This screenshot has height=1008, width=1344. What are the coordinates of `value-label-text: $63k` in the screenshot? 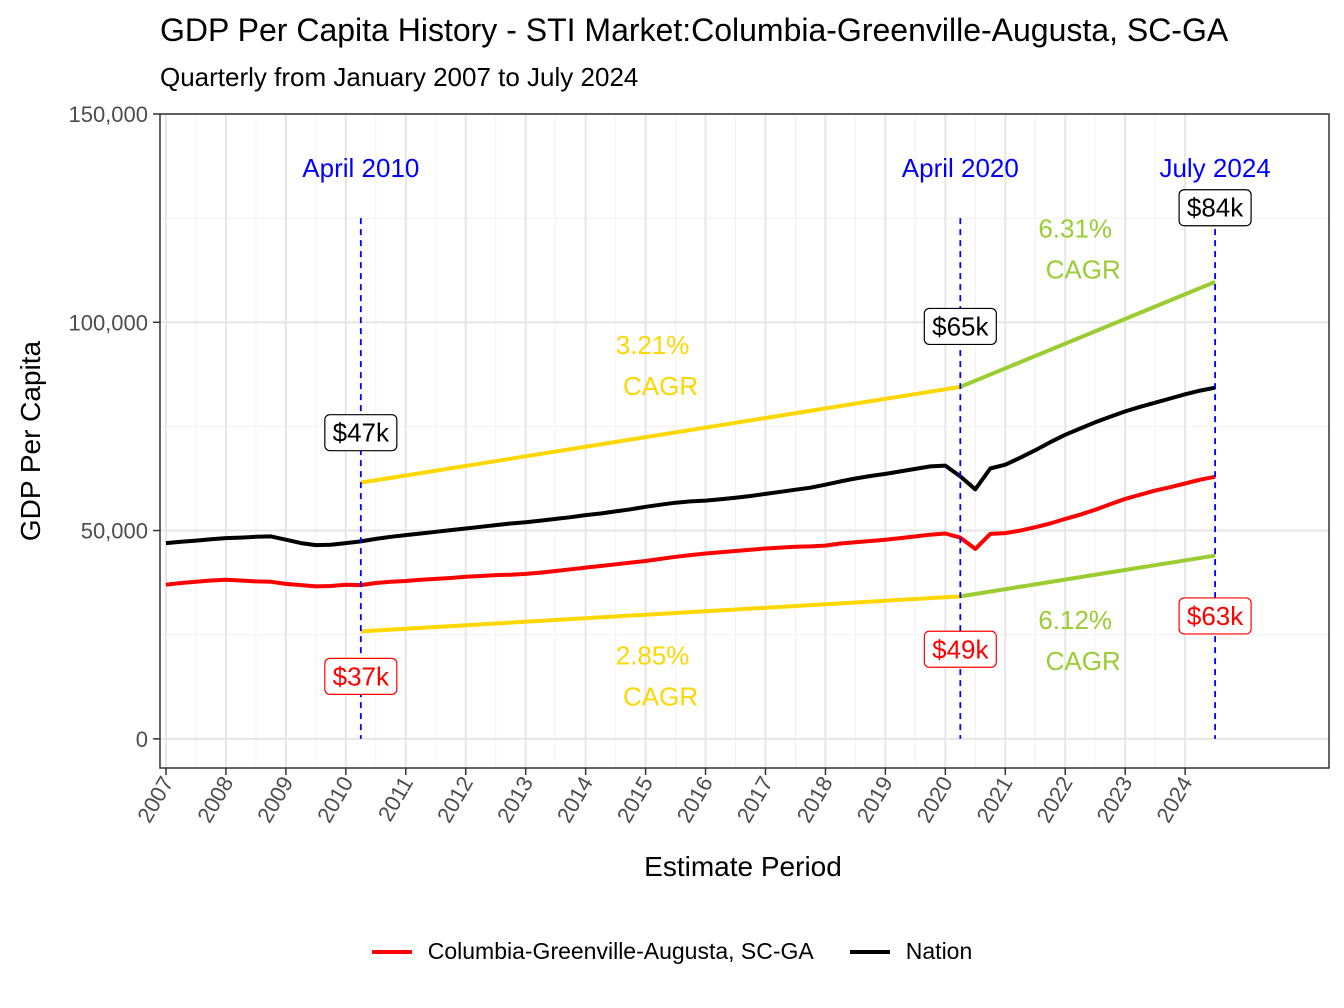 It's located at (1215, 616).